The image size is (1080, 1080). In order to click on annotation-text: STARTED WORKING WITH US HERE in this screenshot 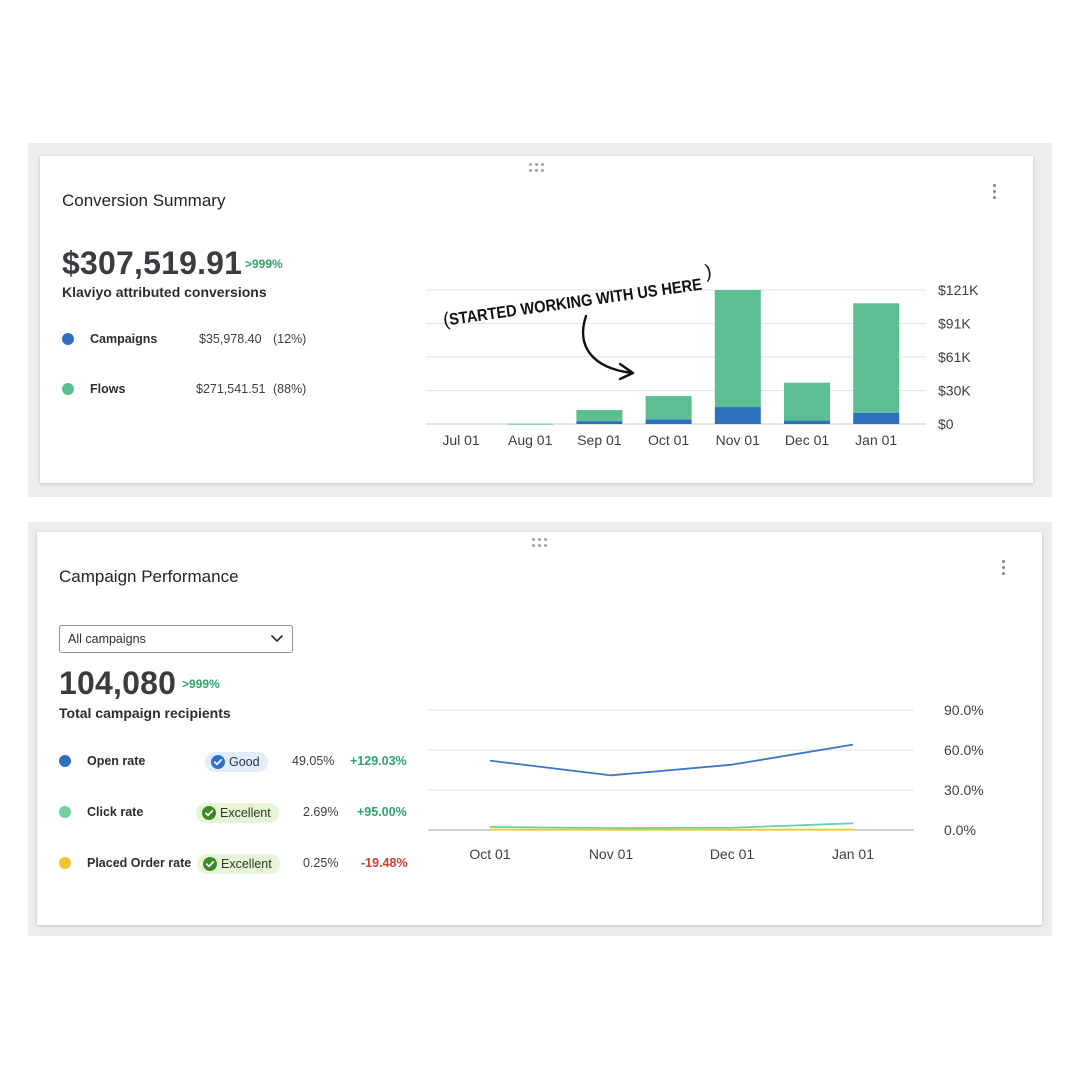, I will do `click(575, 302)`.